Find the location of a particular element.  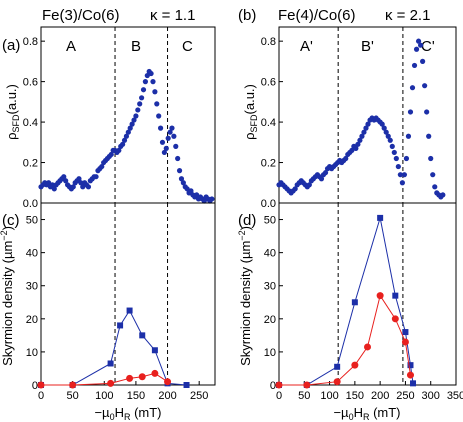

x-tick-label: 250 is located at coordinates (199, 396).